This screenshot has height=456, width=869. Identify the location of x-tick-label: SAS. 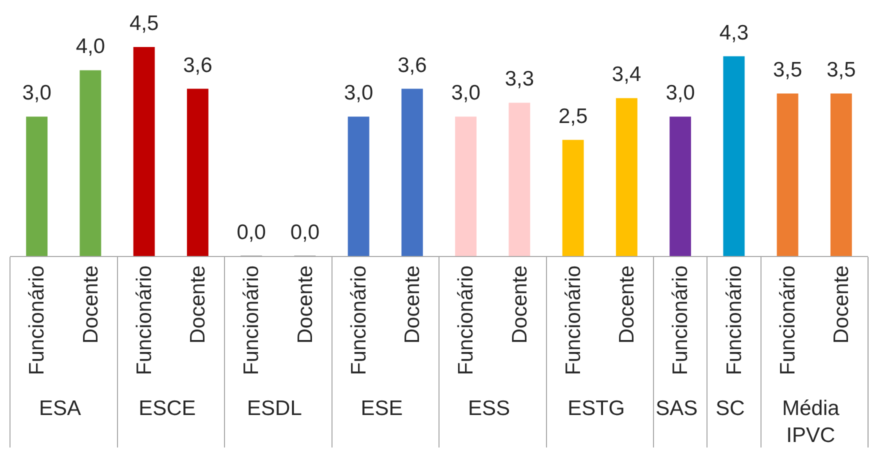
(677, 408).